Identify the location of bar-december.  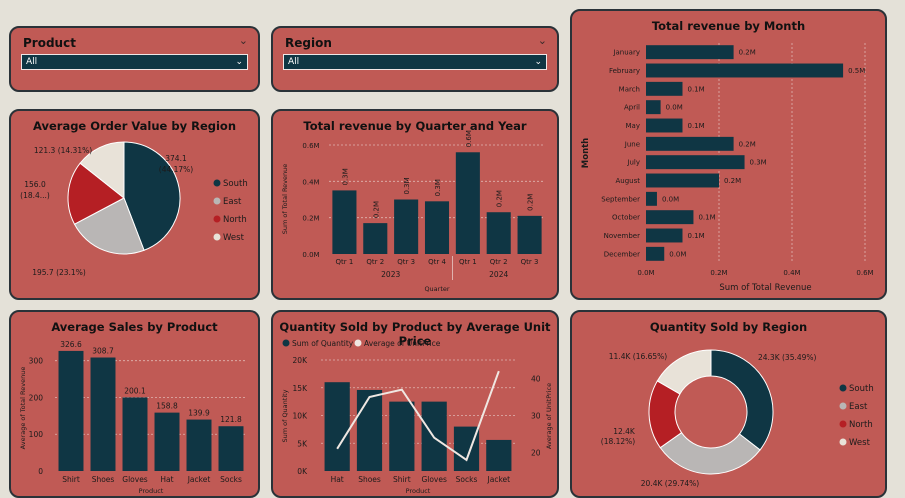
(655, 253).